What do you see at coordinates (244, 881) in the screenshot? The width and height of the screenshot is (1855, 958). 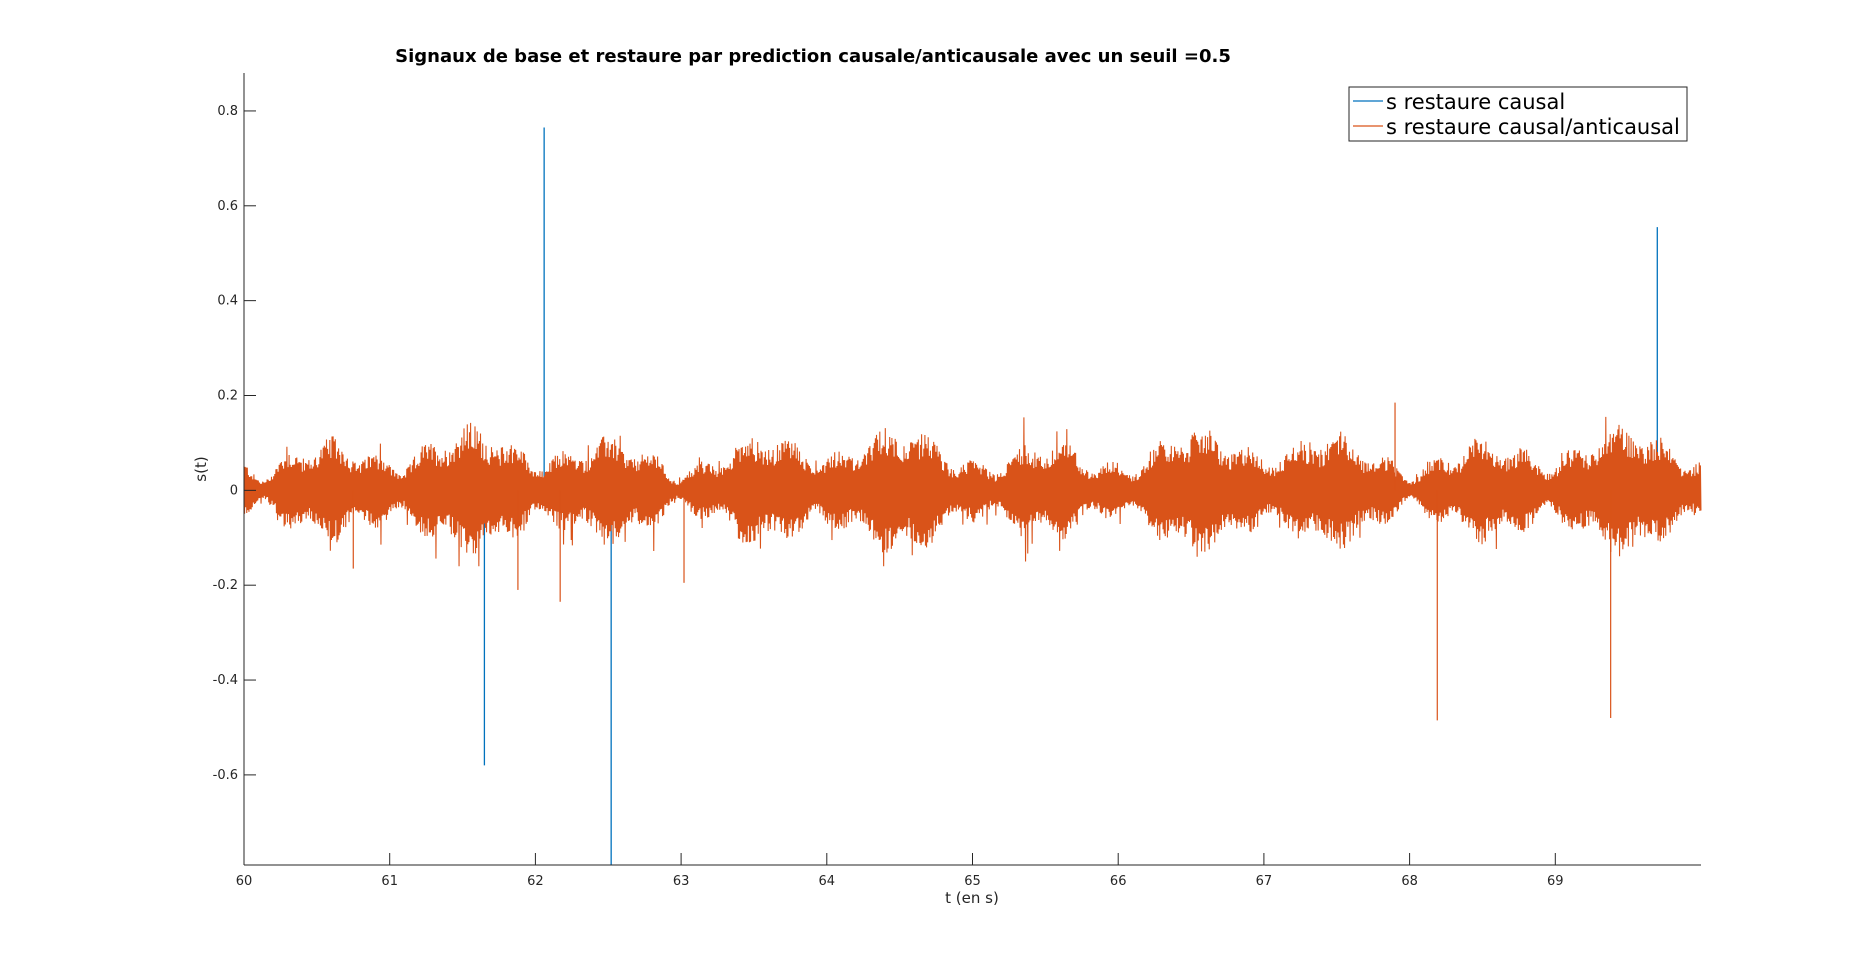 I see `x-tick-label: 60` at bounding box center [244, 881].